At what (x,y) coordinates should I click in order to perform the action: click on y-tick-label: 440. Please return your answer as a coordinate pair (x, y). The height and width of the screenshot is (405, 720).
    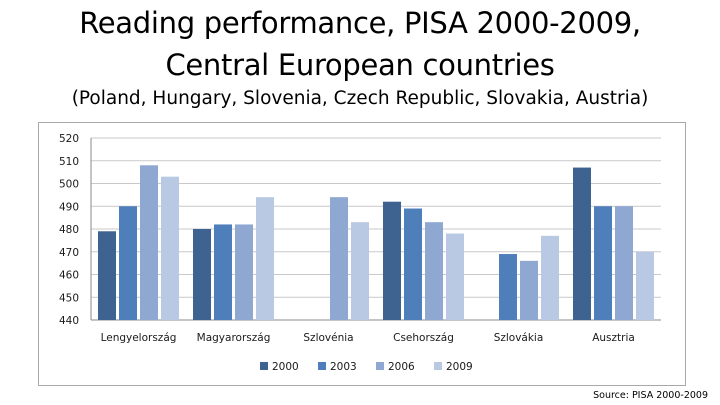
    Looking at the image, I should click on (69, 321).